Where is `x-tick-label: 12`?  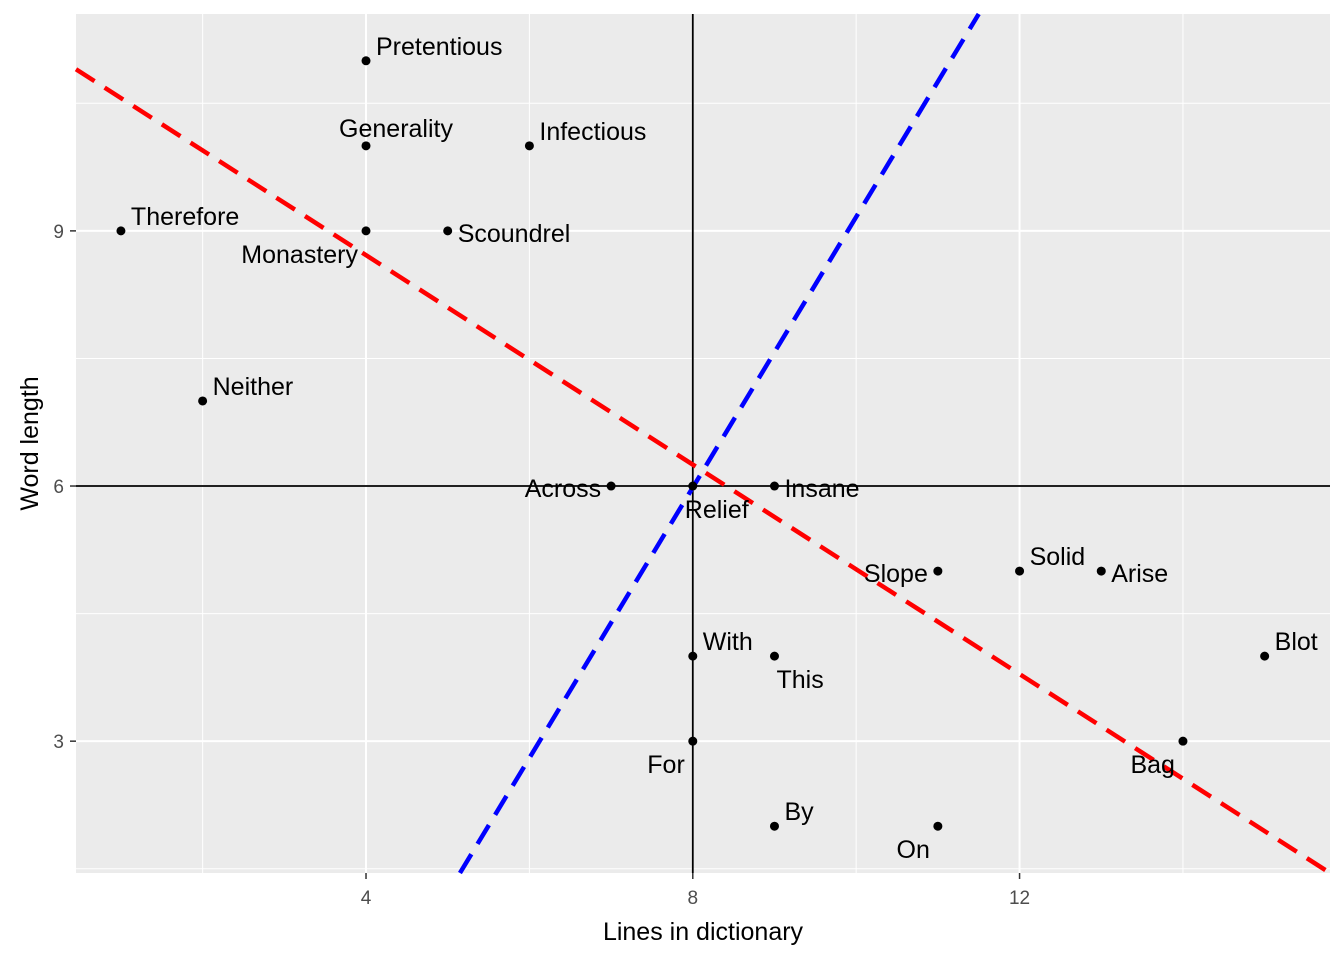
x-tick-label: 12 is located at coordinates (1019, 898).